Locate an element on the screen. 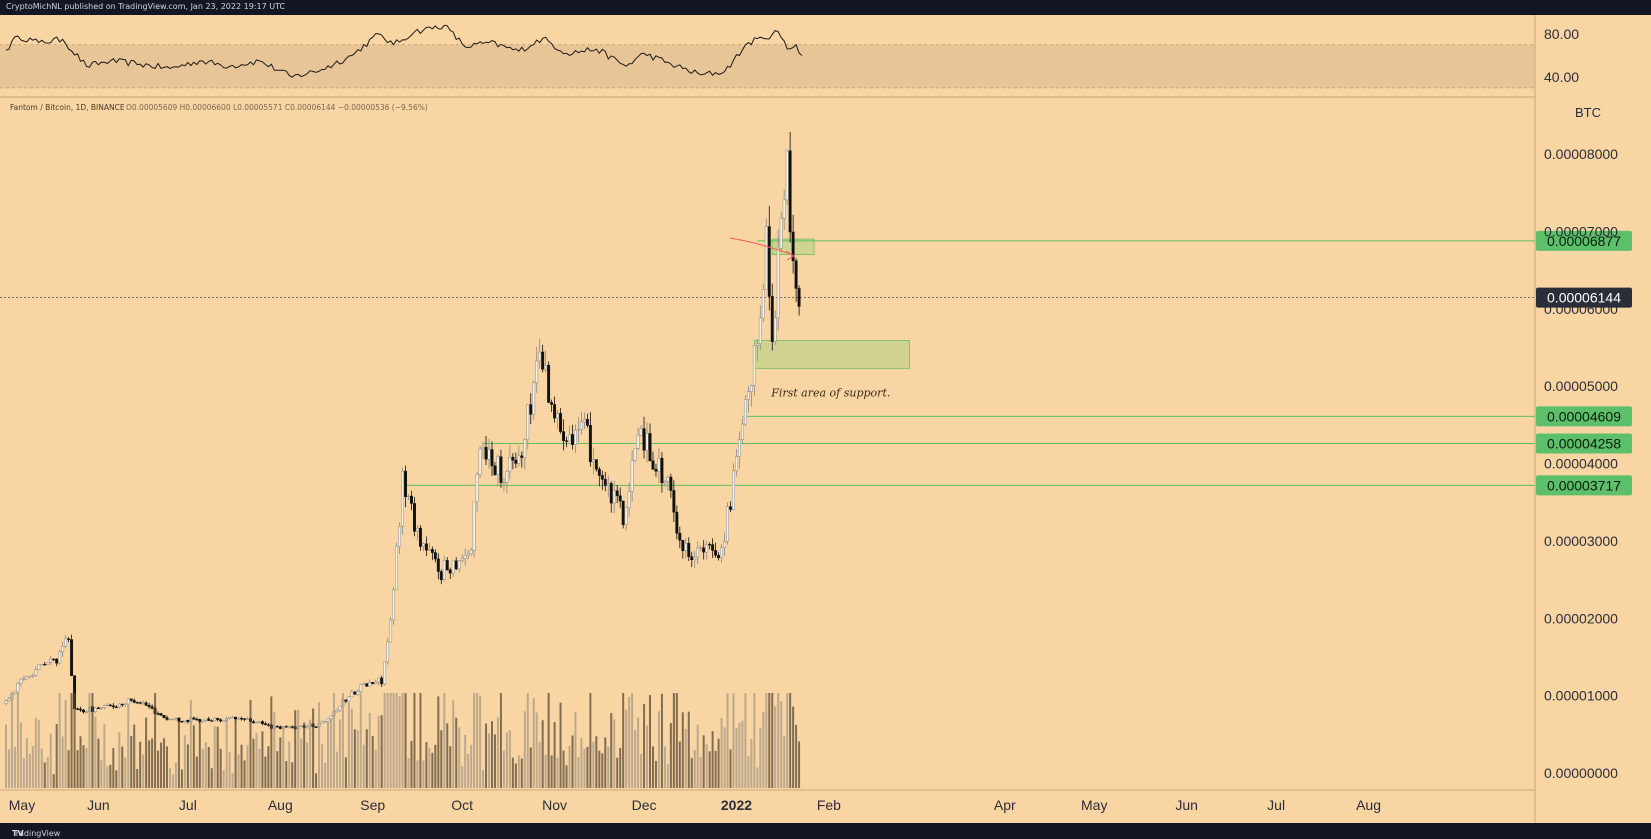 The width and height of the screenshot is (1651, 839). price-tick-label: 0.00000000 is located at coordinates (1581, 773).